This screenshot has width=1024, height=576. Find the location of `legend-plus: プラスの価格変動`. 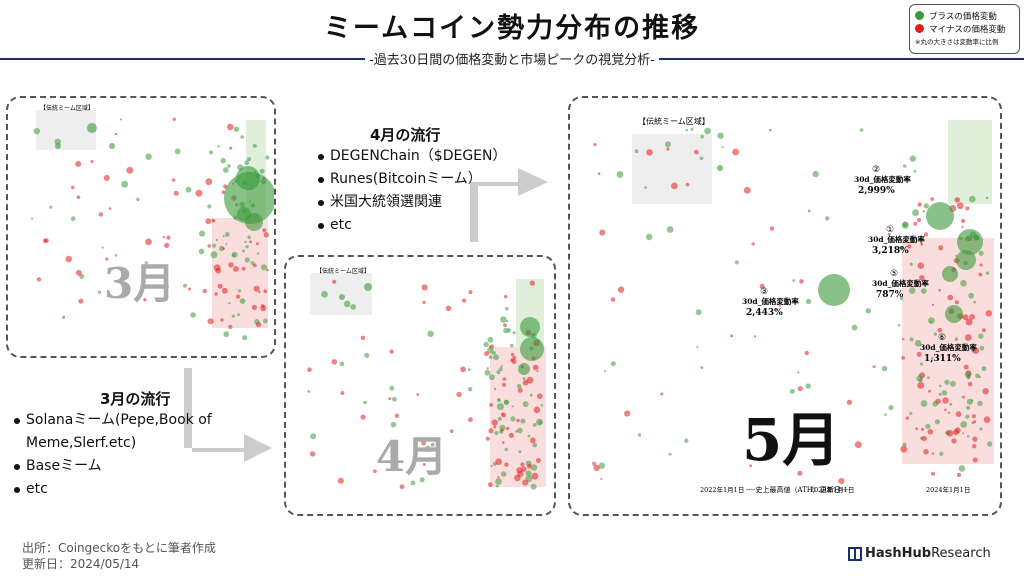

legend-plus: プラスの価格変動 is located at coordinates (963, 16).